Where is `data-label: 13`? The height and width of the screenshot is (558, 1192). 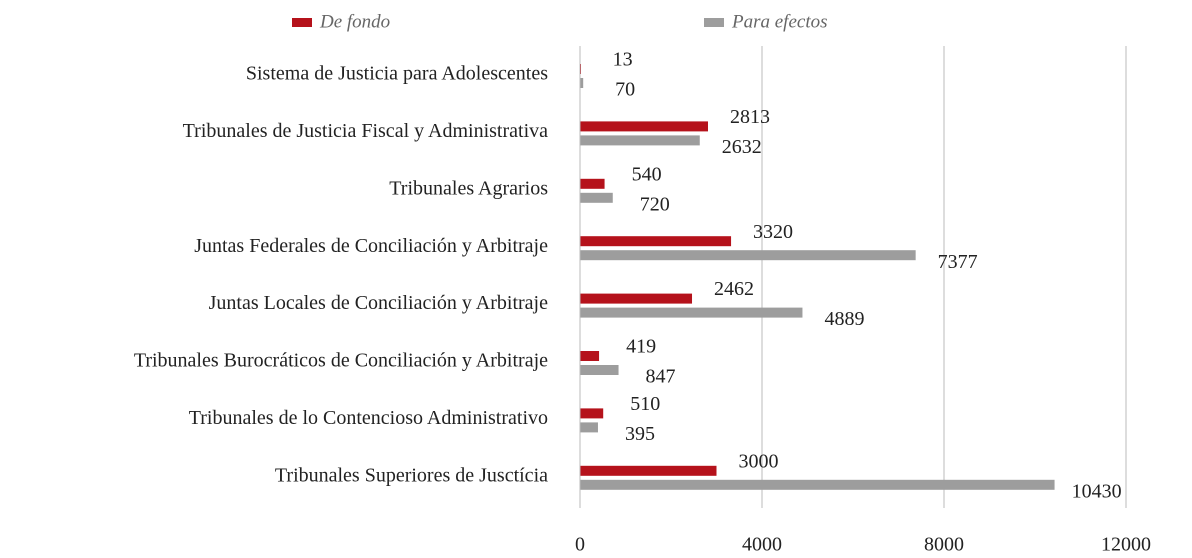 data-label: 13 is located at coordinates (623, 60).